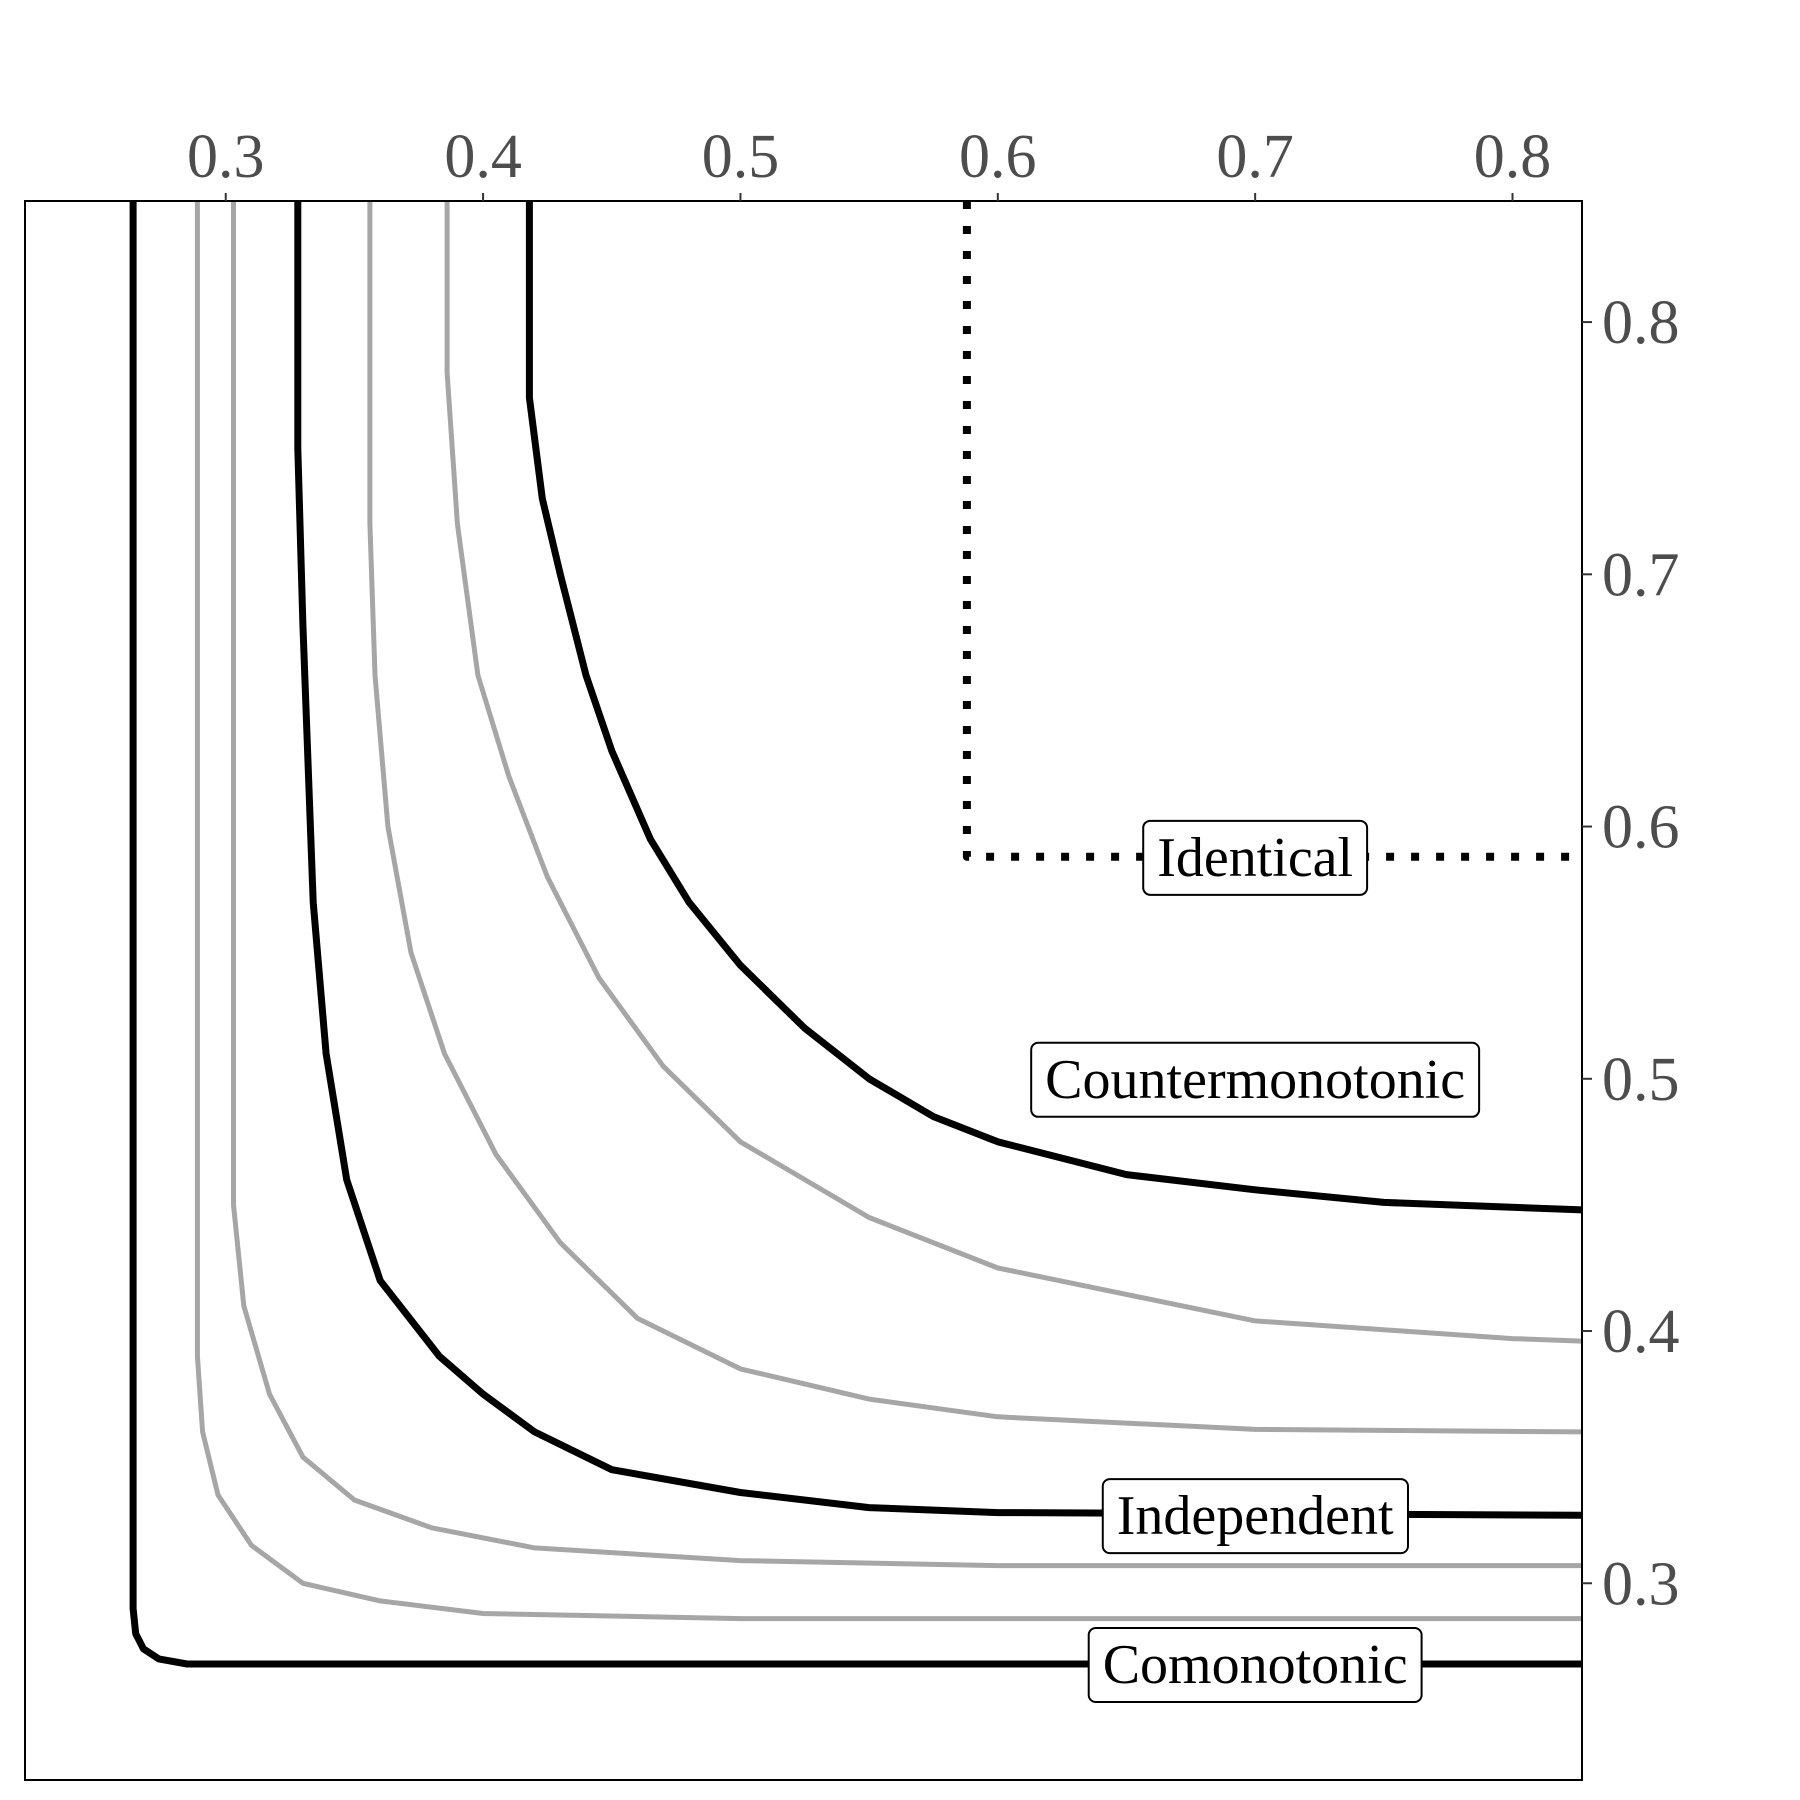 The width and height of the screenshot is (1800, 1800). Describe the element at coordinates (483, 157) in the screenshot. I see `x-tick-label: 0.4` at that location.